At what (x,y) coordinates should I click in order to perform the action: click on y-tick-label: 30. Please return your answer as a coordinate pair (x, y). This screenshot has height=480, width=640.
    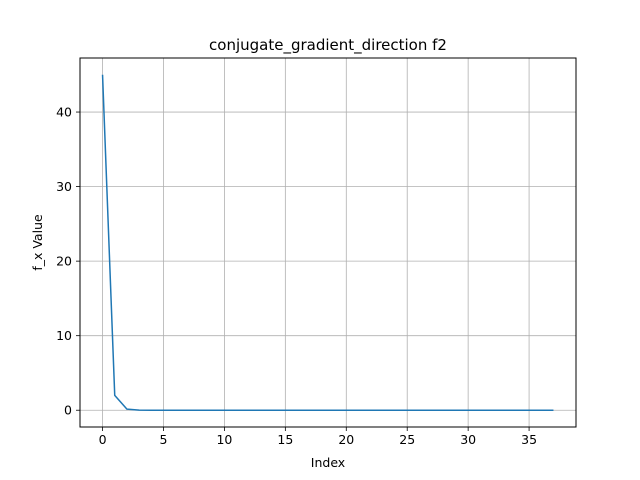
    Looking at the image, I should click on (64, 186).